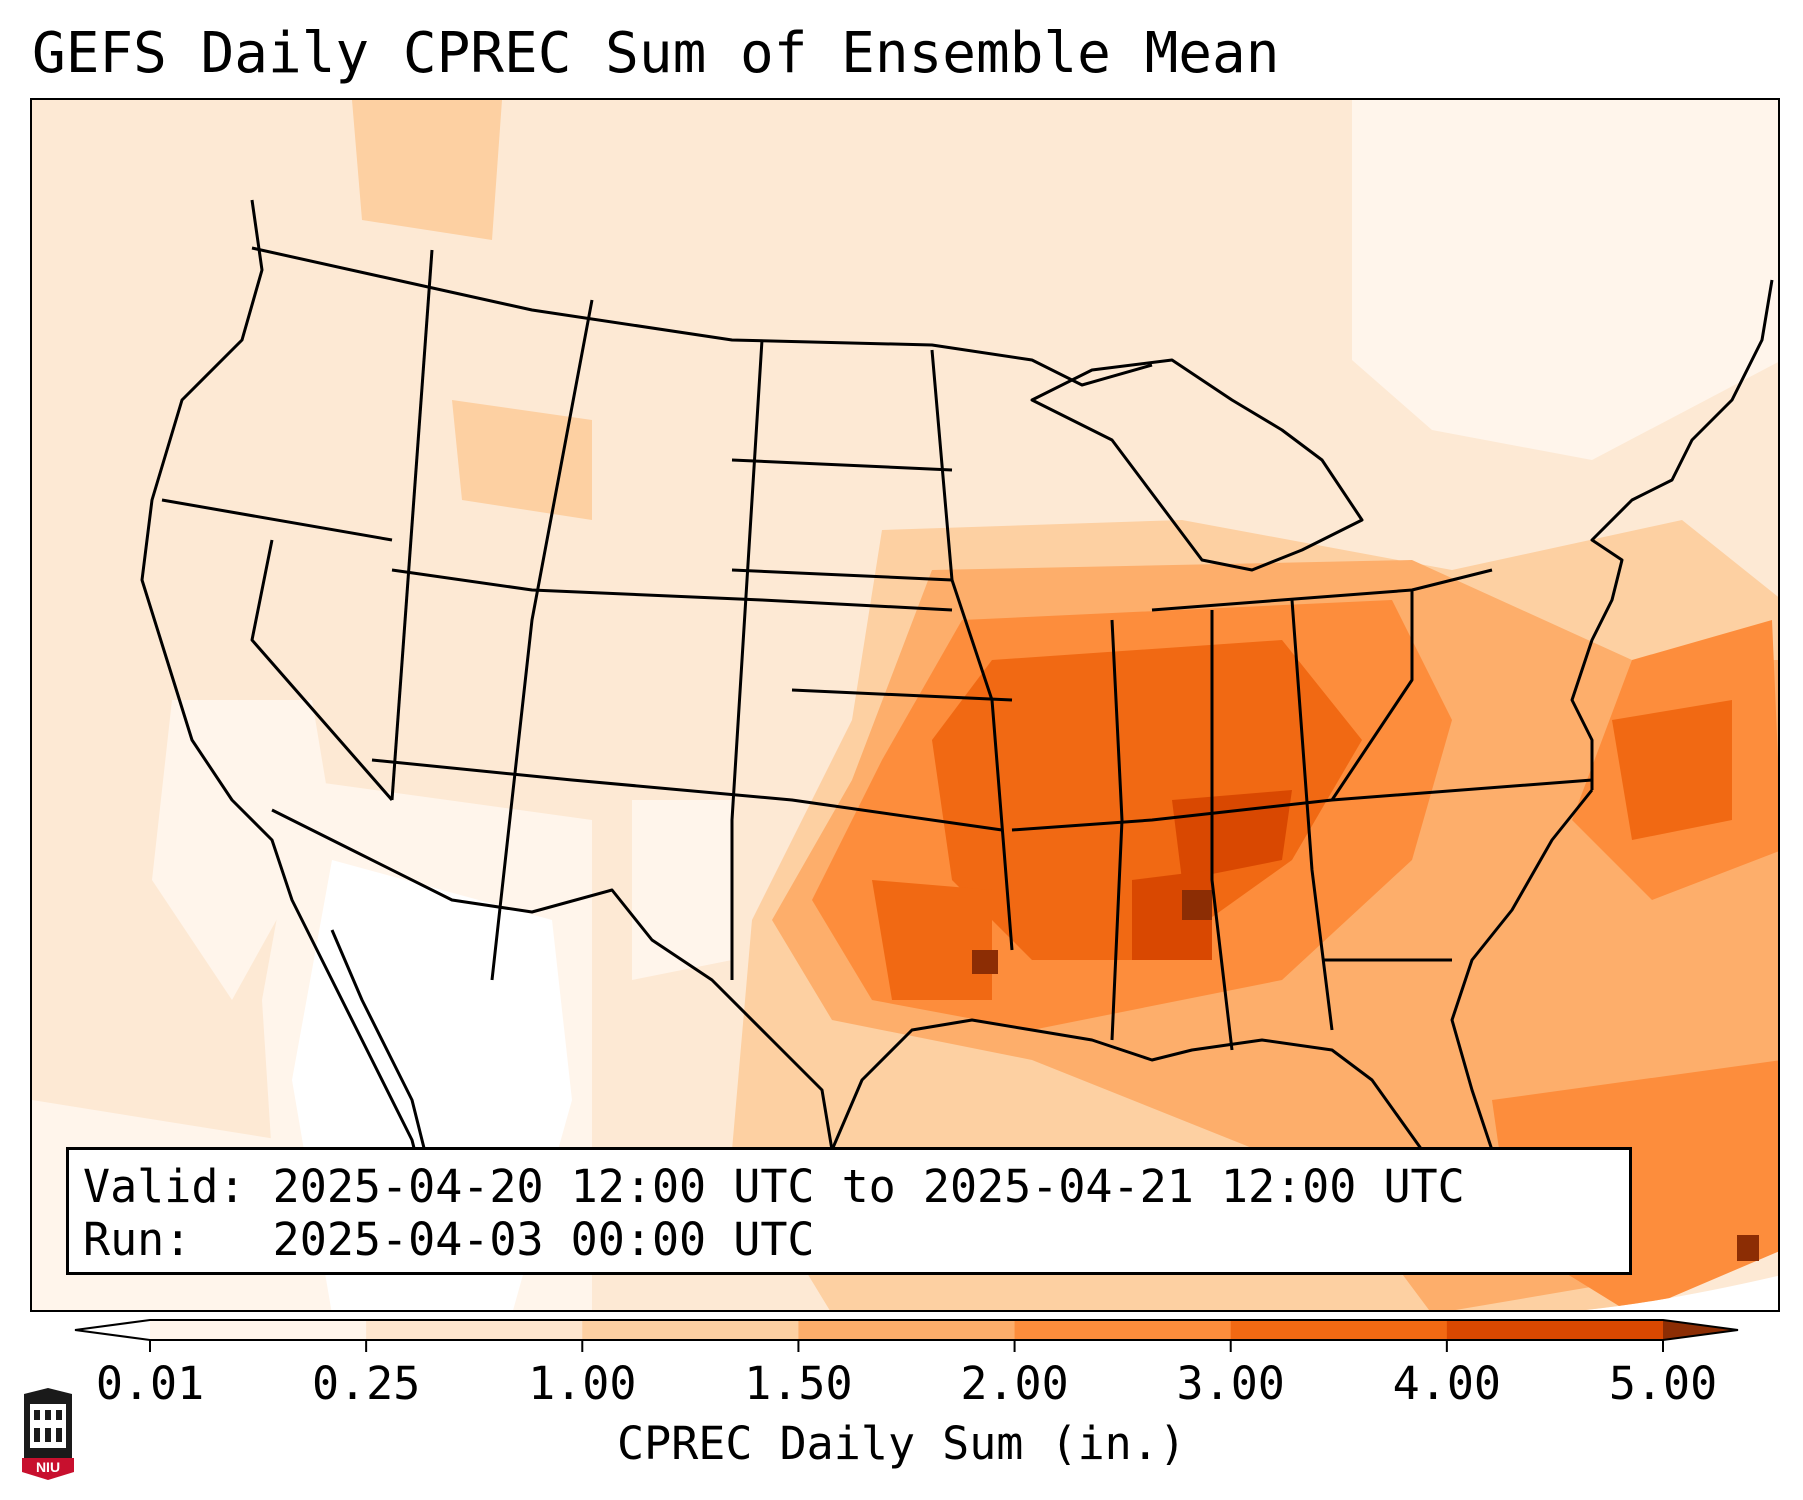 This screenshot has width=1803, height=1500. I want to click on precip-field-intense, so click(1302, 820).